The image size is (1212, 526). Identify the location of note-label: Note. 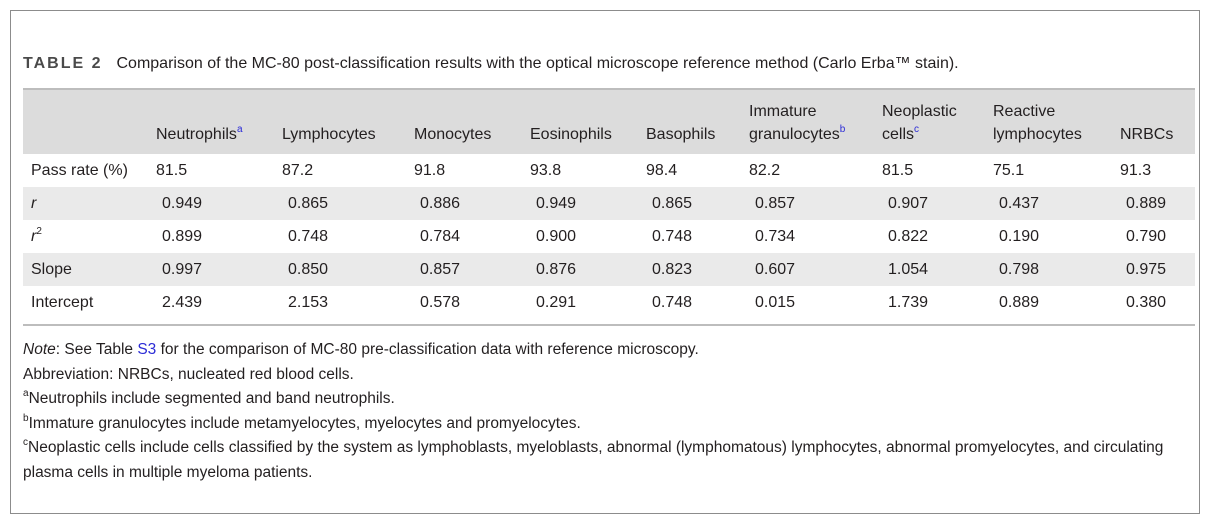
(39, 349).